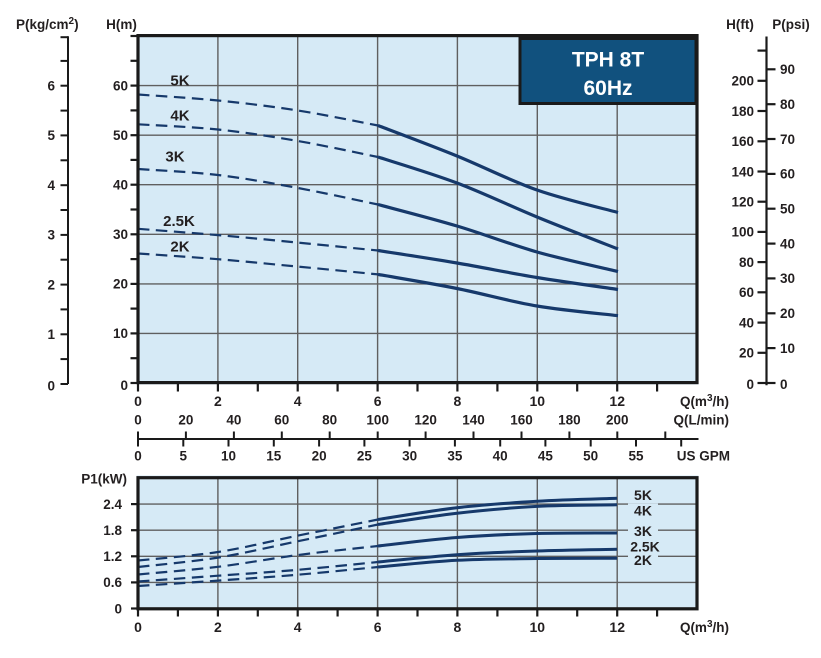 The width and height of the screenshot is (821, 658). I want to click on svg-text: 25, so click(365, 455).